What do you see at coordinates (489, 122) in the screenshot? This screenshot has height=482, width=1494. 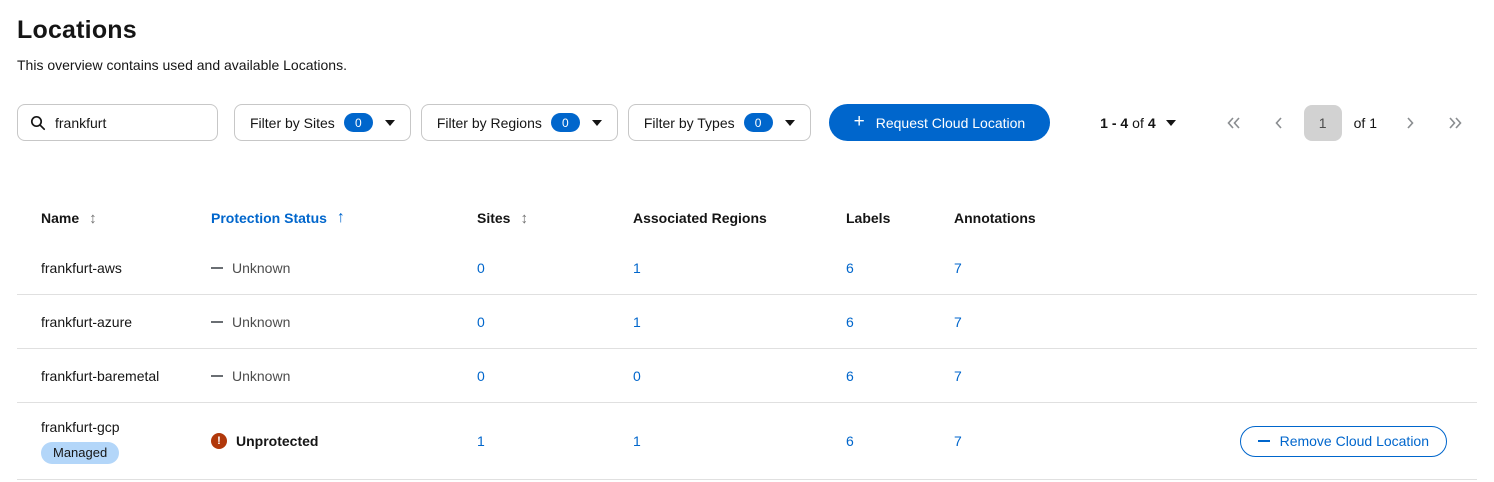 I see `filter-regions-label: Filter by Regions` at bounding box center [489, 122].